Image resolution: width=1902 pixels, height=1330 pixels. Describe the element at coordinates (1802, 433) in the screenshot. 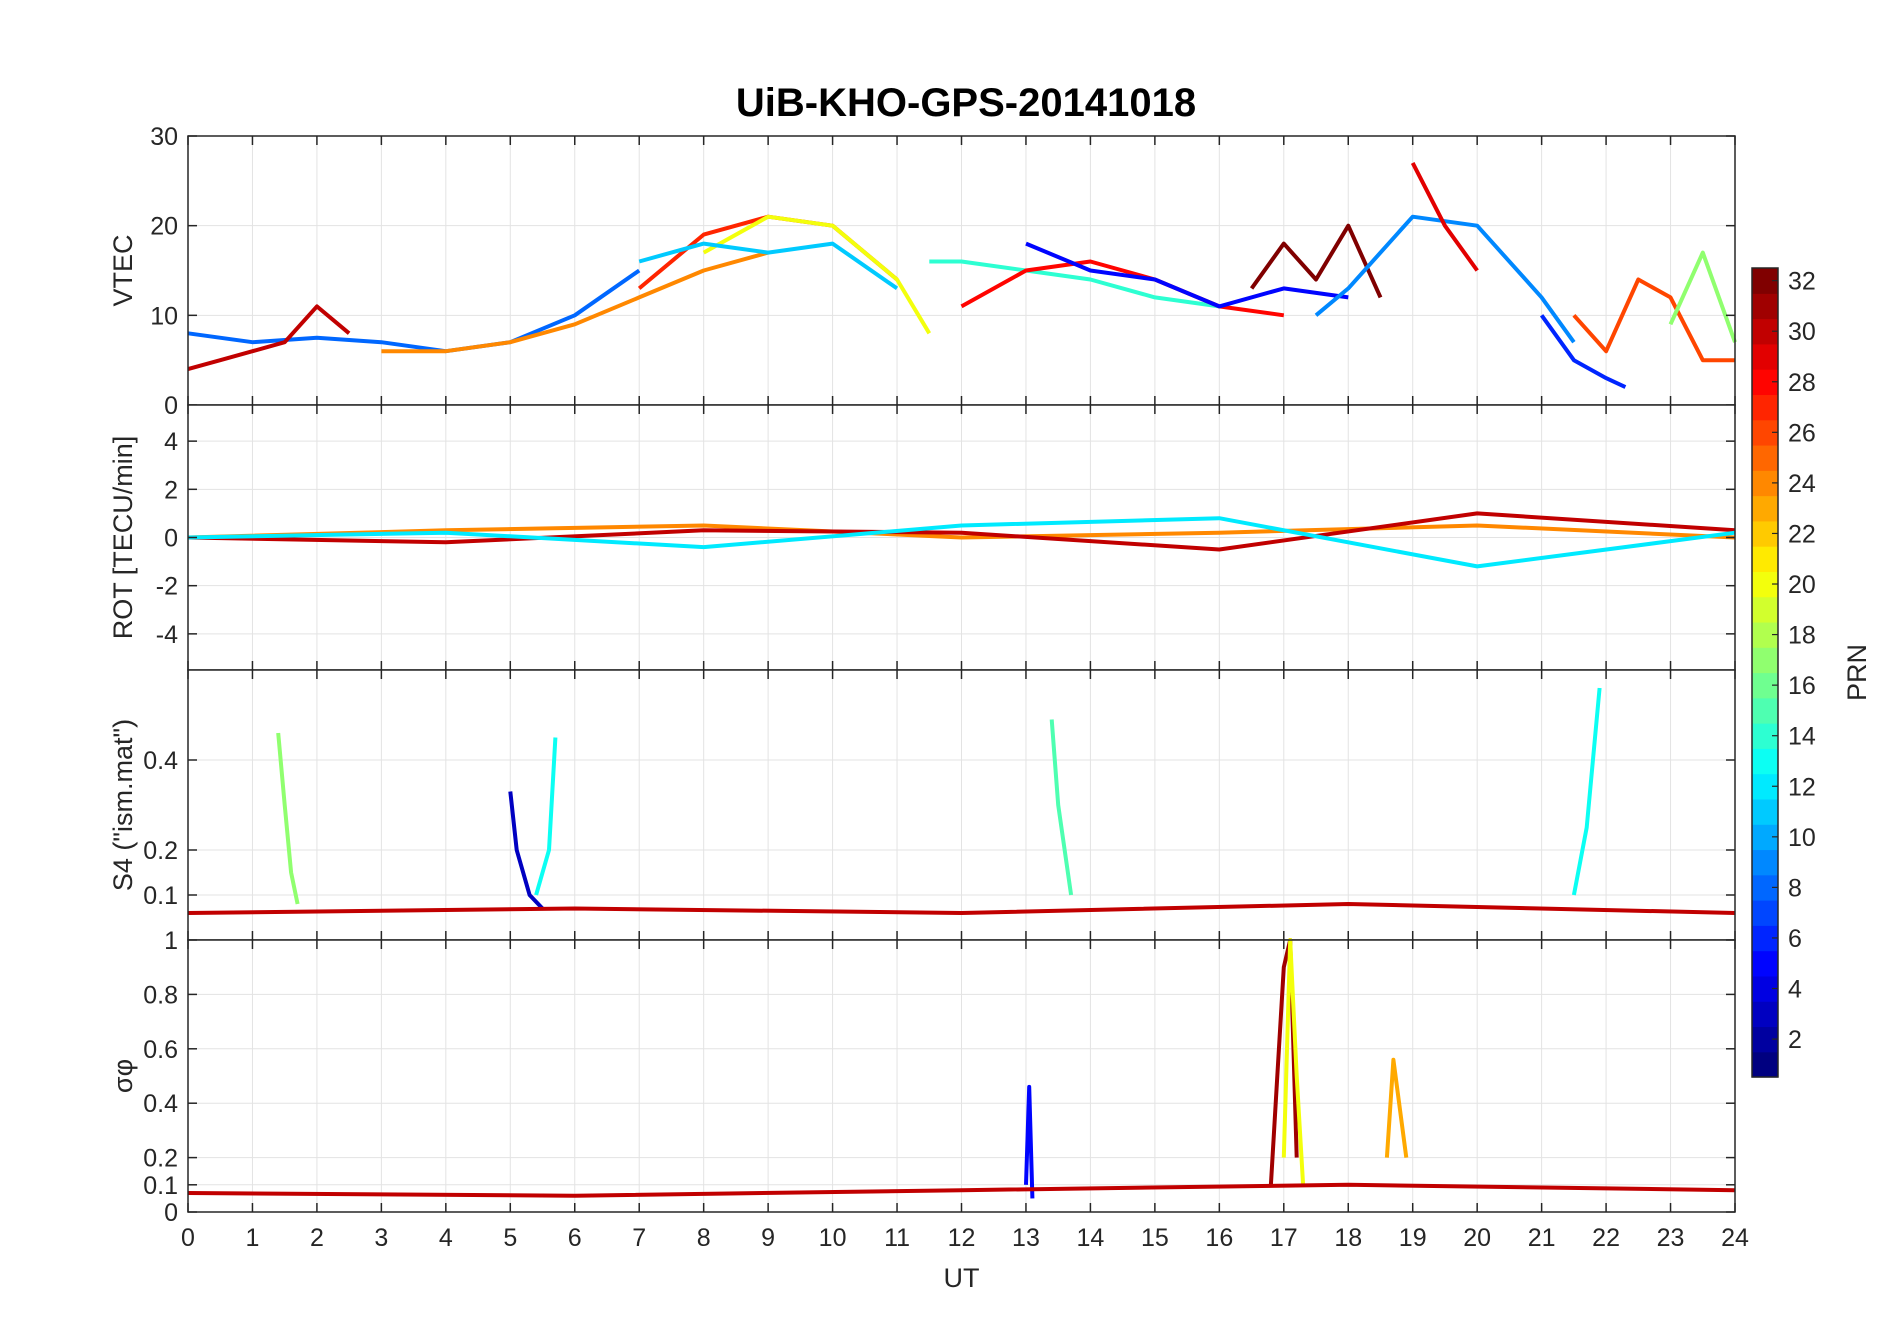

I see `colorbar-tick-label: 26` at that location.